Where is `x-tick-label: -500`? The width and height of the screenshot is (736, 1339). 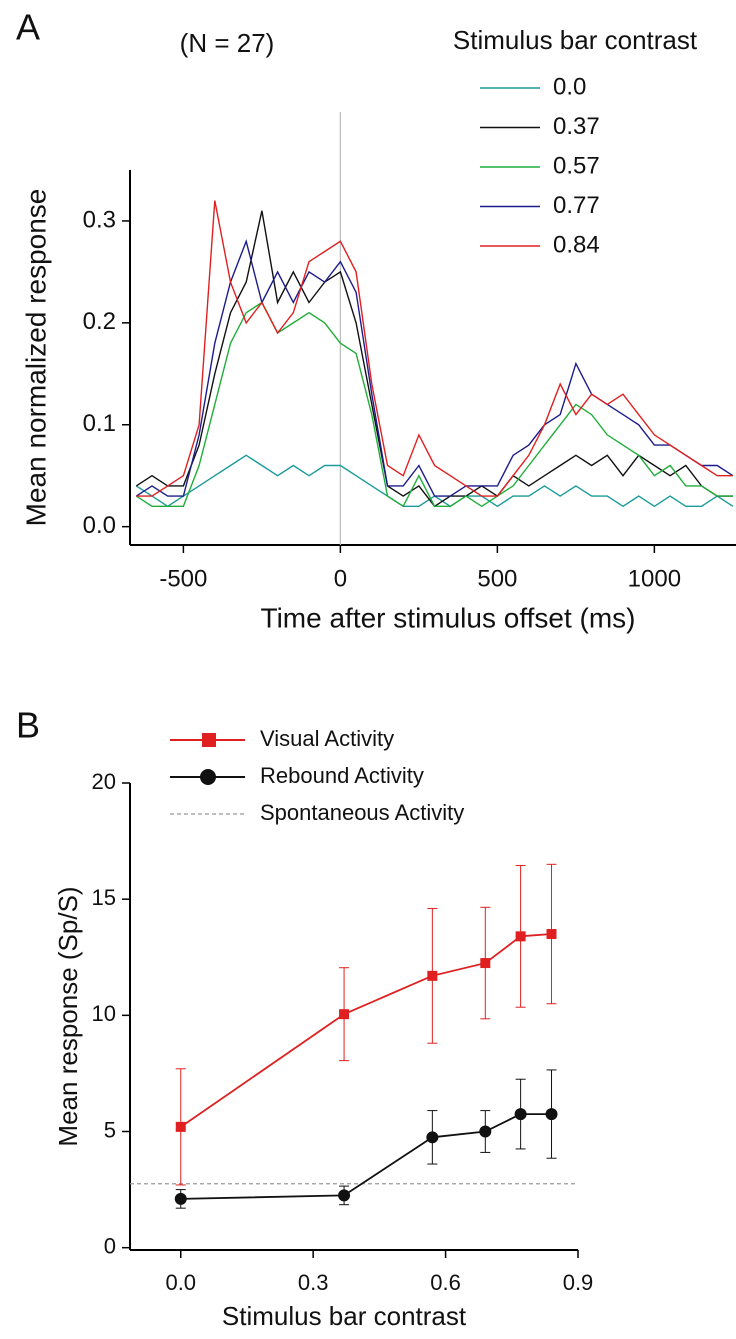 x-tick-label: -500 is located at coordinates (183, 578).